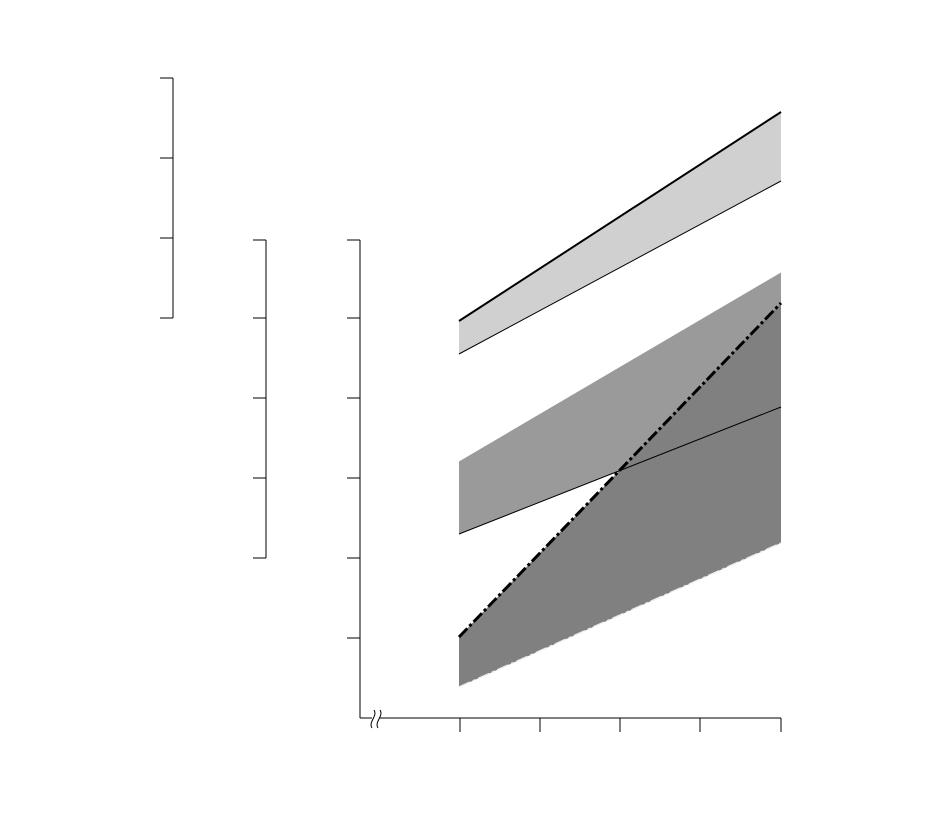 The height and width of the screenshot is (815, 950). I want to click on light-band, so click(620, 233).